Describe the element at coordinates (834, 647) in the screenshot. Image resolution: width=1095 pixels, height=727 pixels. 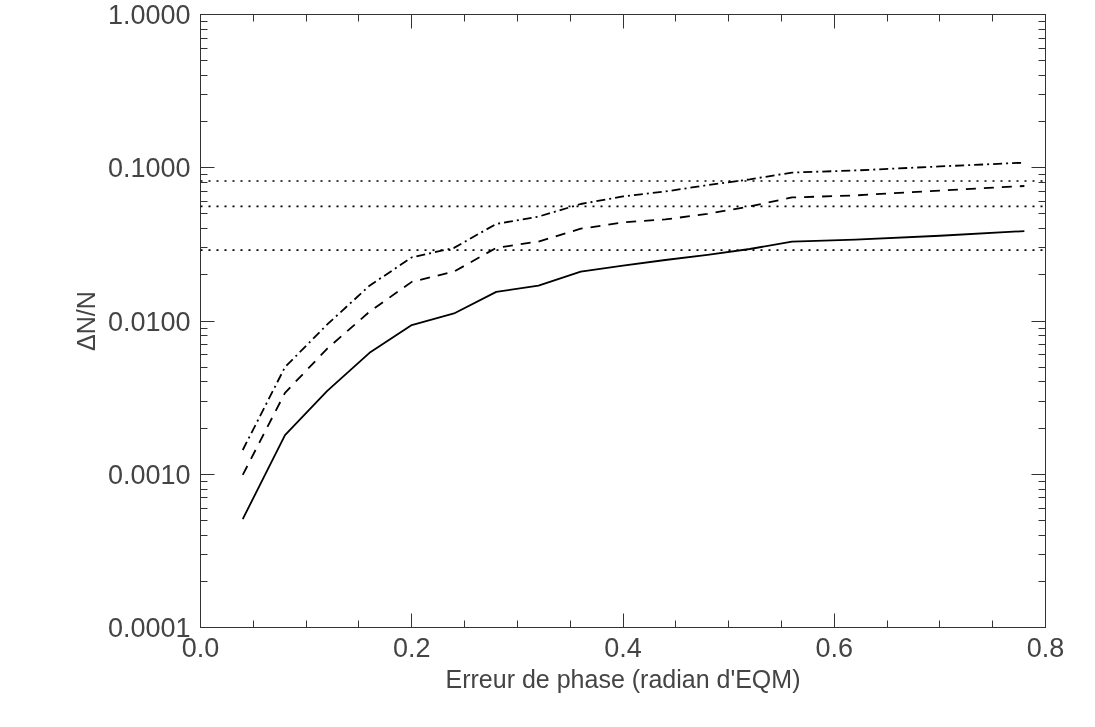
I see `x-tick-label: 0.6` at that location.